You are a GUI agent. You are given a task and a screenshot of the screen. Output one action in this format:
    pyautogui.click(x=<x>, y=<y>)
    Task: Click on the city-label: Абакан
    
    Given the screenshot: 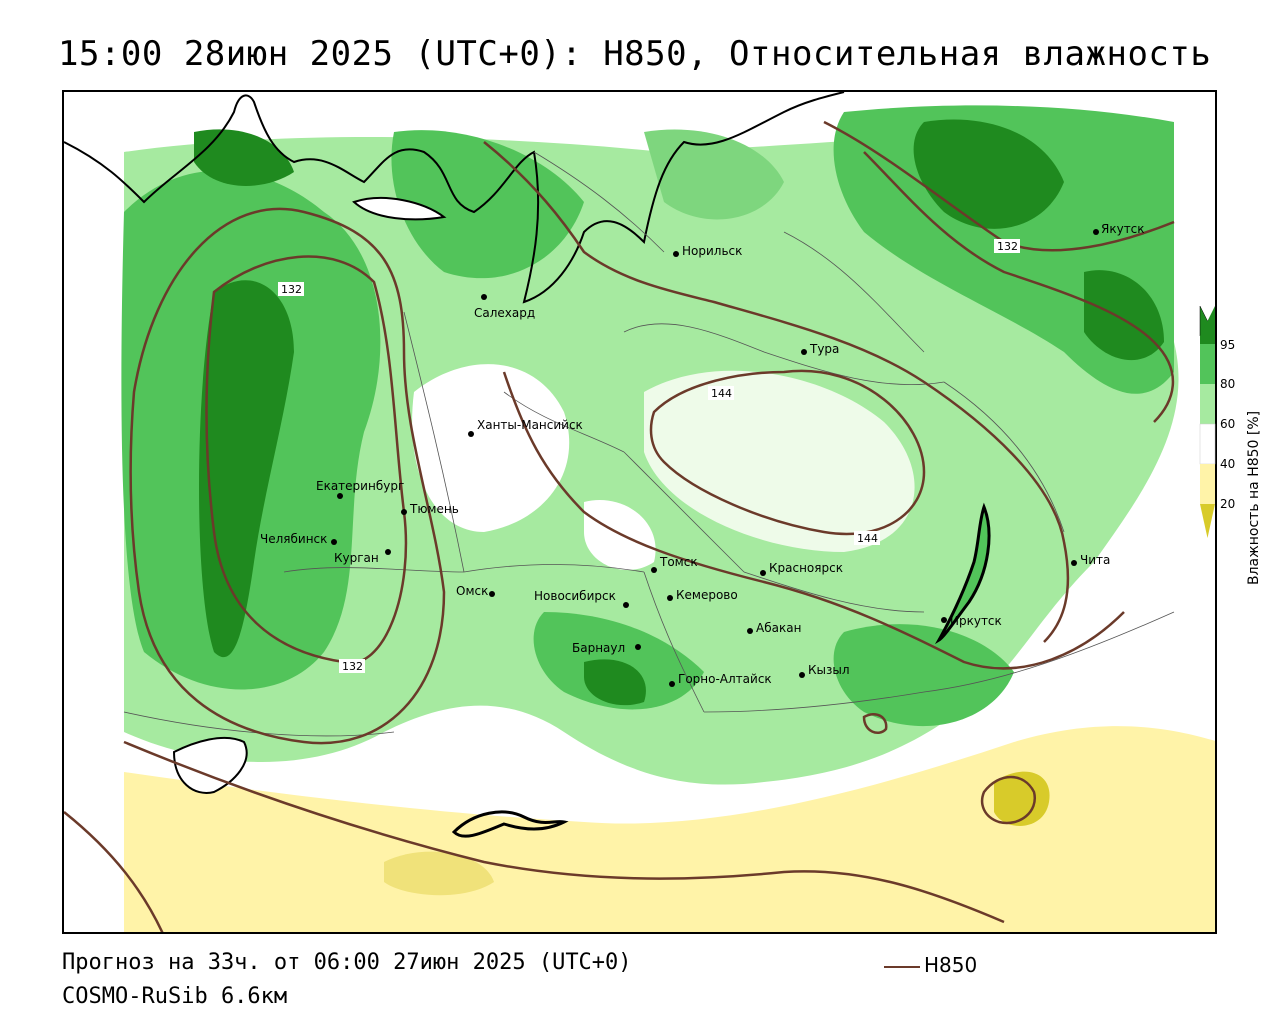 What is the action you would take?
    pyautogui.click(x=778, y=628)
    